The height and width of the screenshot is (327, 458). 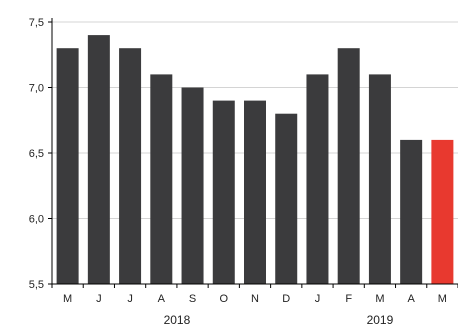 I want to click on year-label: 2019, so click(x=380, y=320).